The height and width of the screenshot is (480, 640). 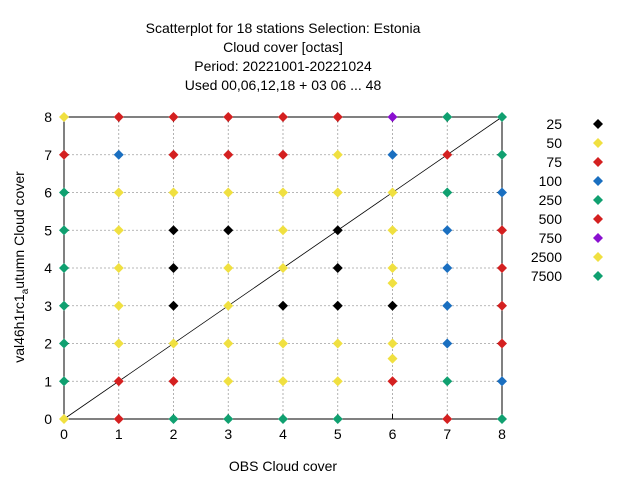 I want to click on legend-label-50: 50, so click(x=554, y=143).